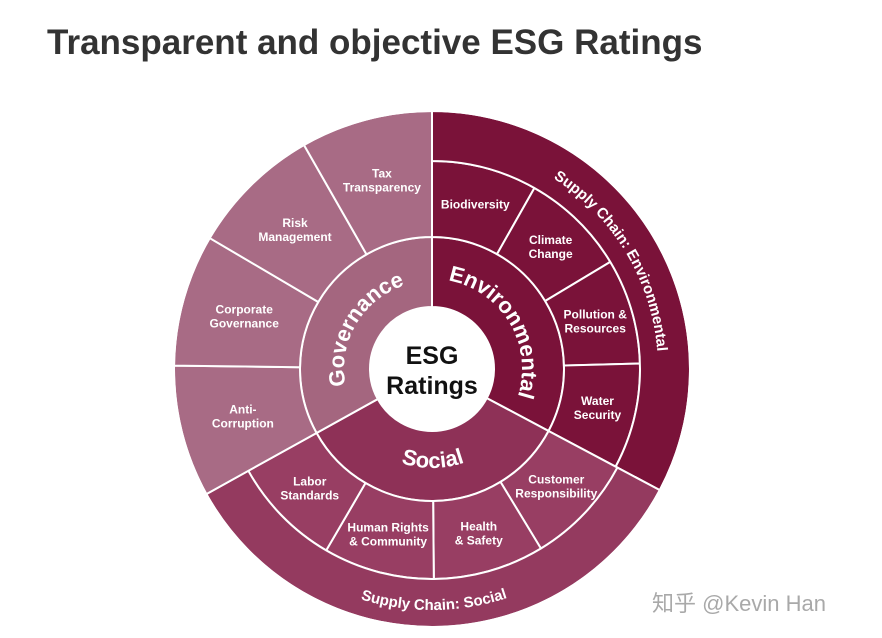  Describe the element at coordinates (597, 401) in the screenshot. I see `issue-line: Water` at that location.